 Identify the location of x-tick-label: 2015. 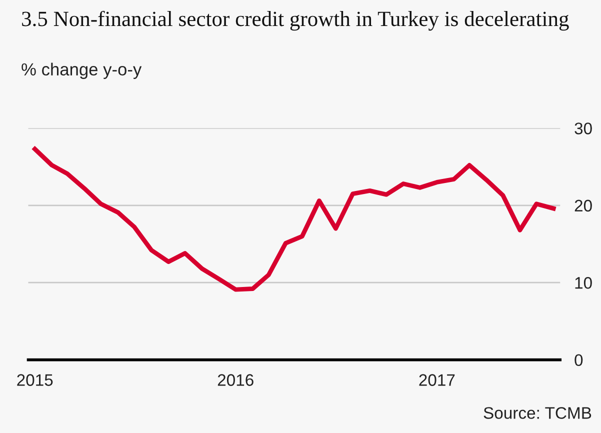
(35, 380).